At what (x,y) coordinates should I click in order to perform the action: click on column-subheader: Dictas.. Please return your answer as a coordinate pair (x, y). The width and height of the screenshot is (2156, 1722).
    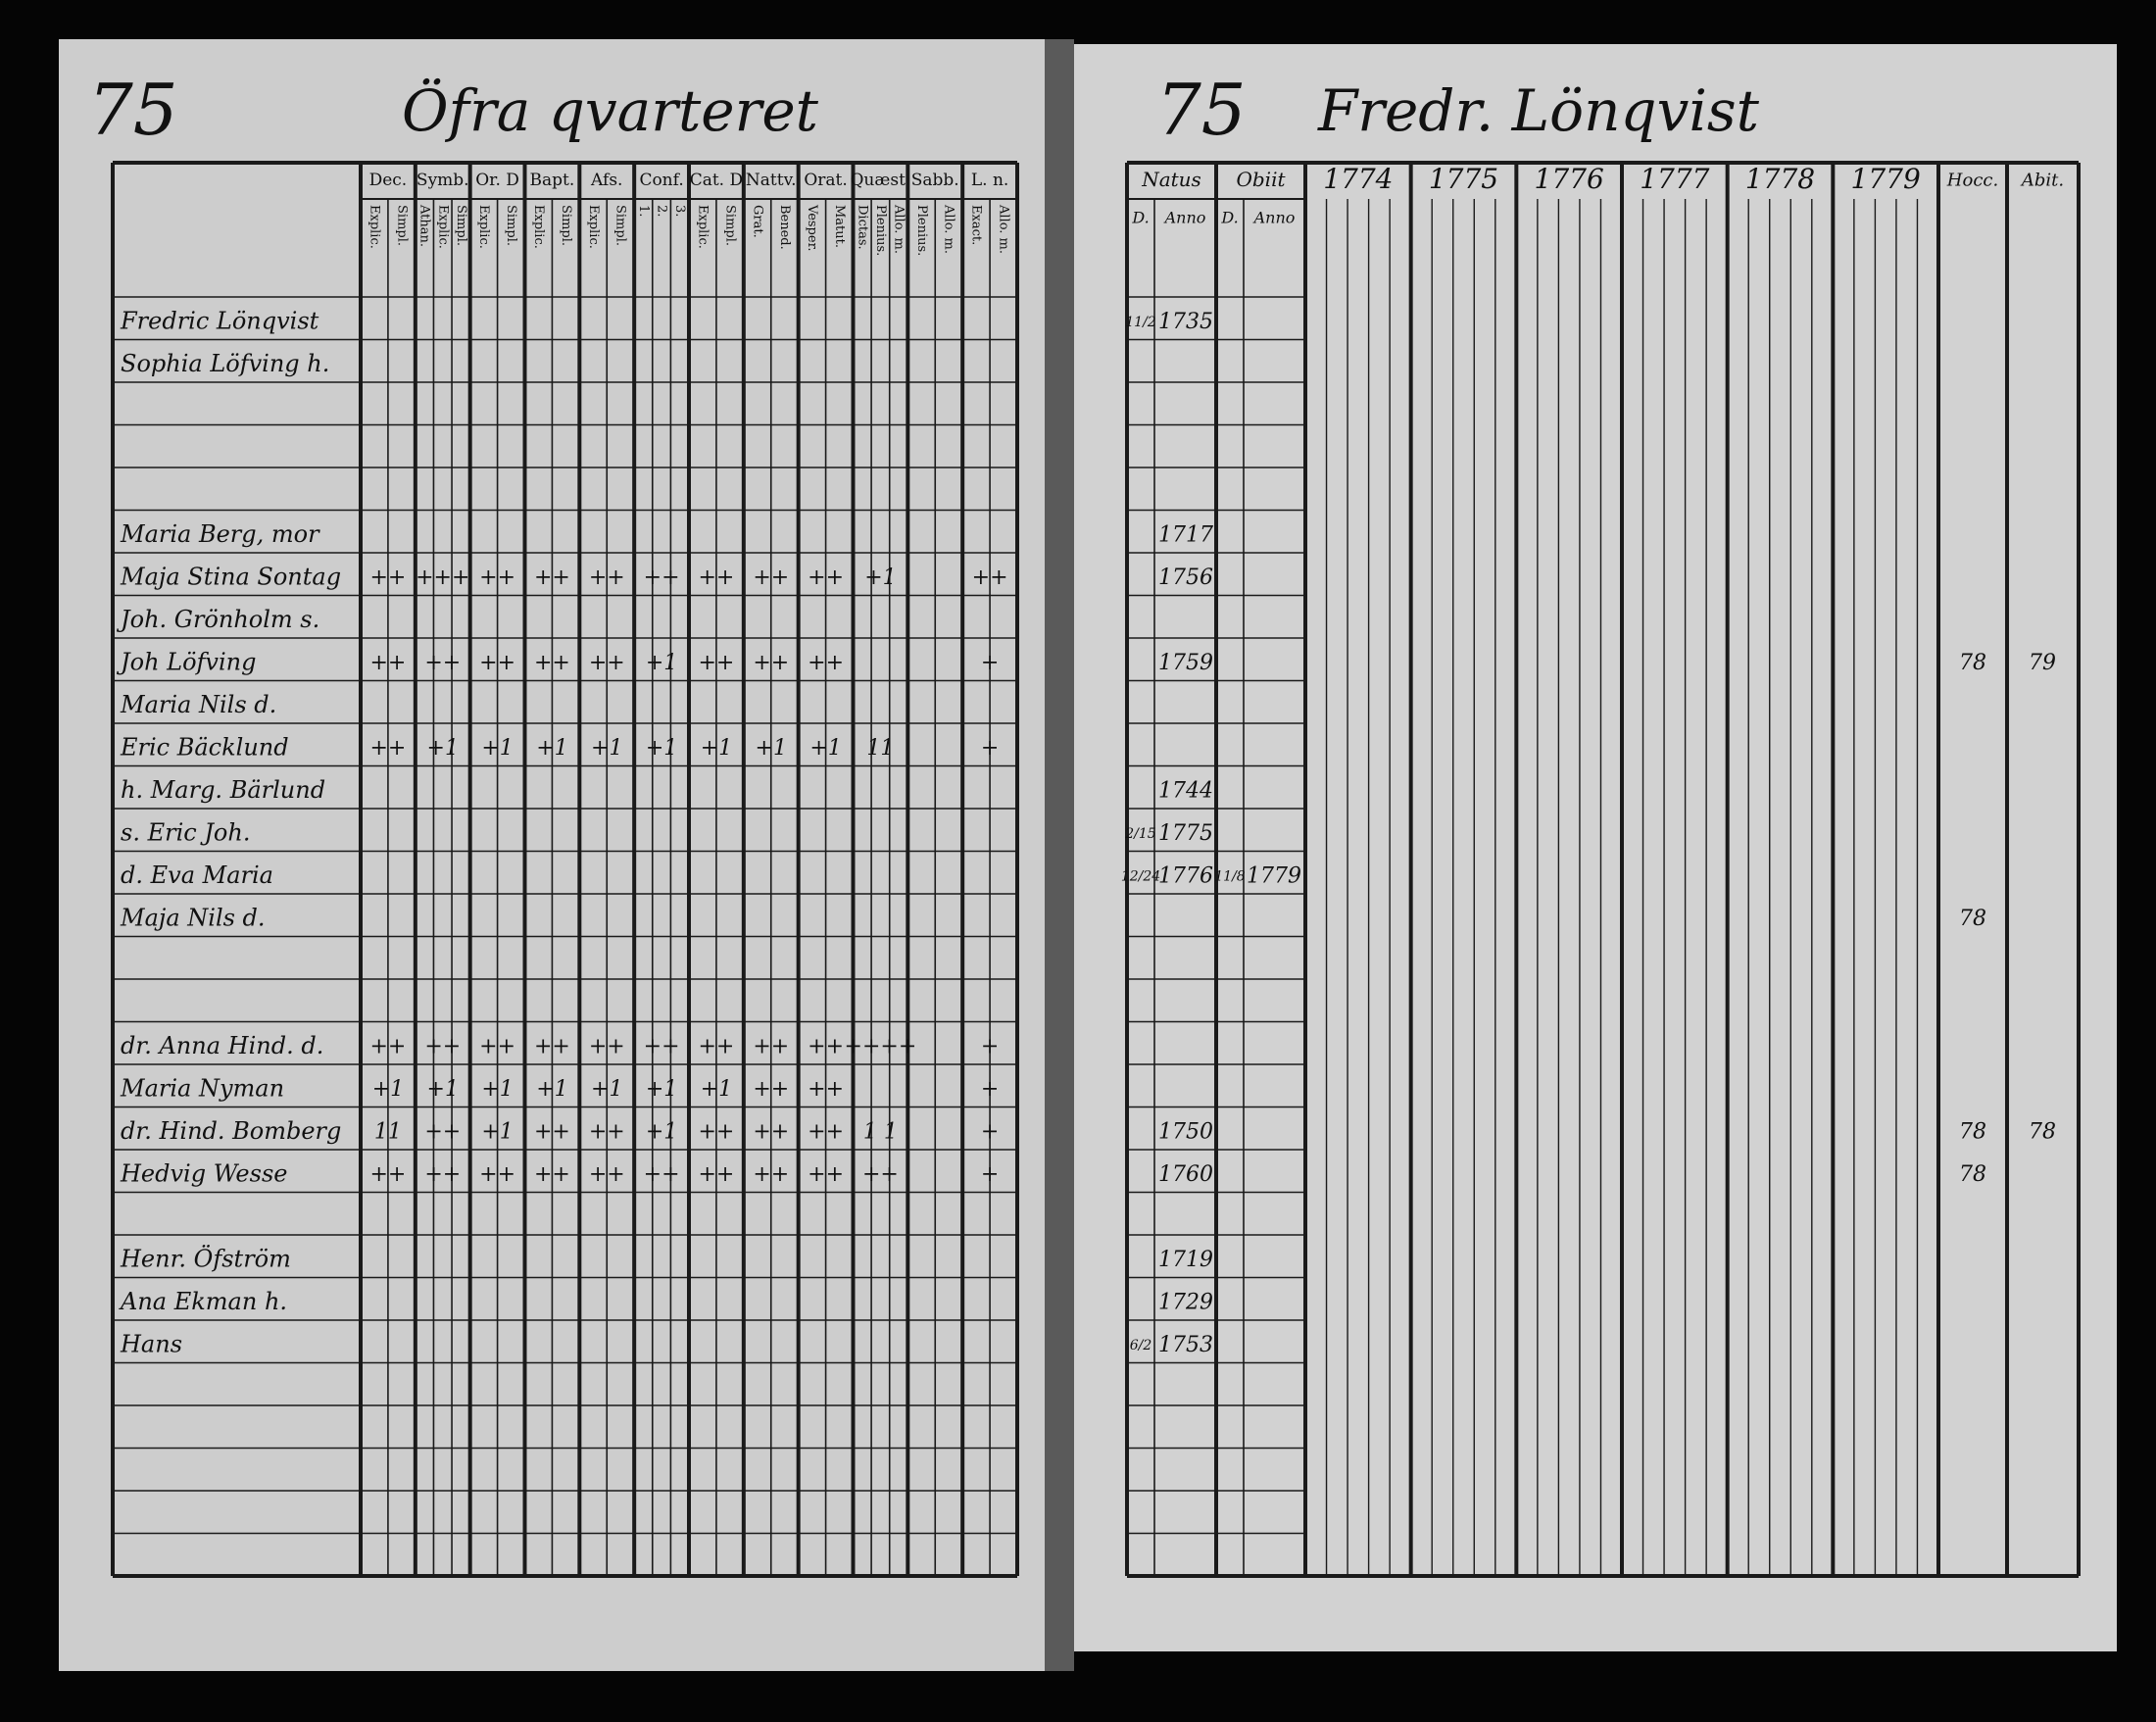
    Looking at the image, I should click on (862, 227).